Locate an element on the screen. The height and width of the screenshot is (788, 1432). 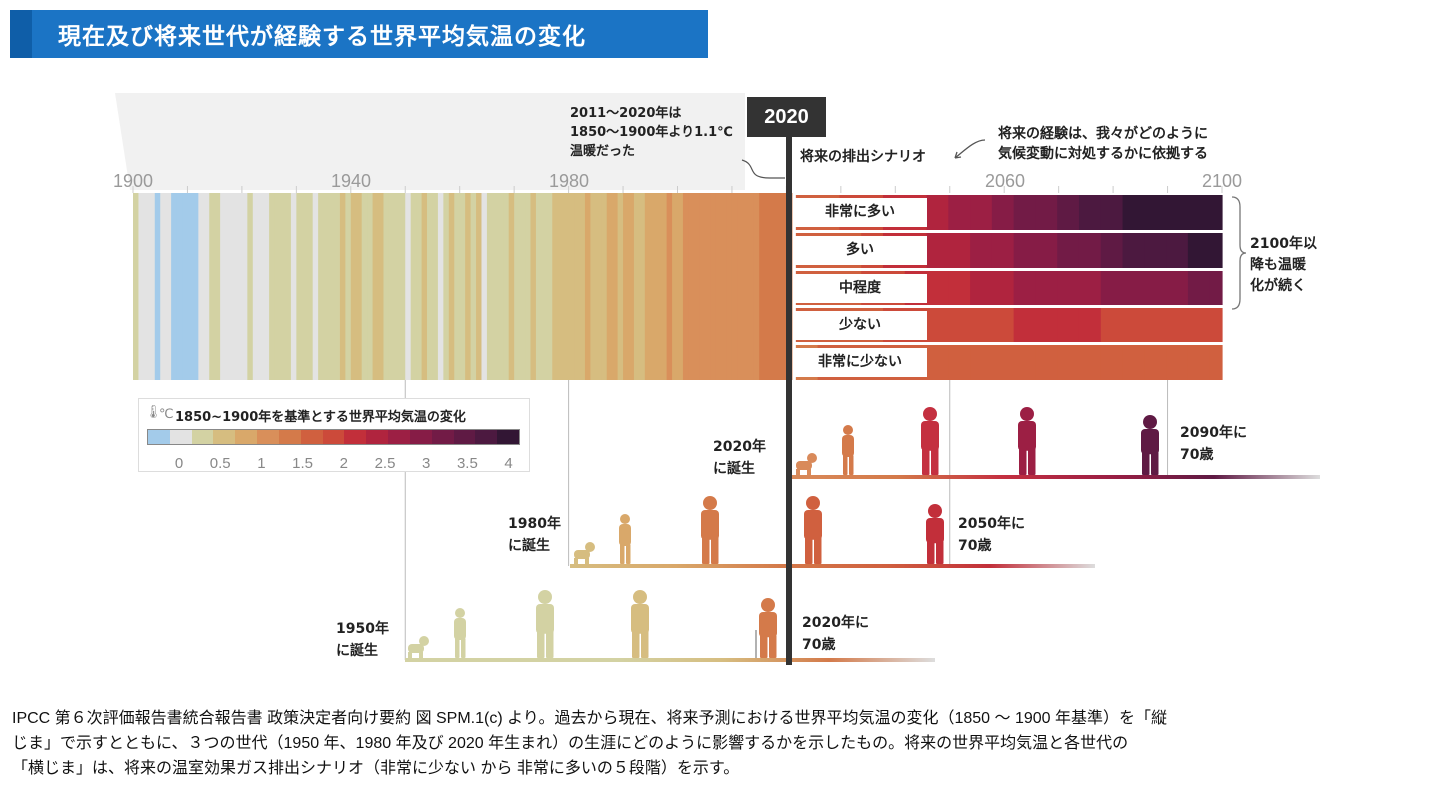
baby-figure is located at coordinates (418, 647).